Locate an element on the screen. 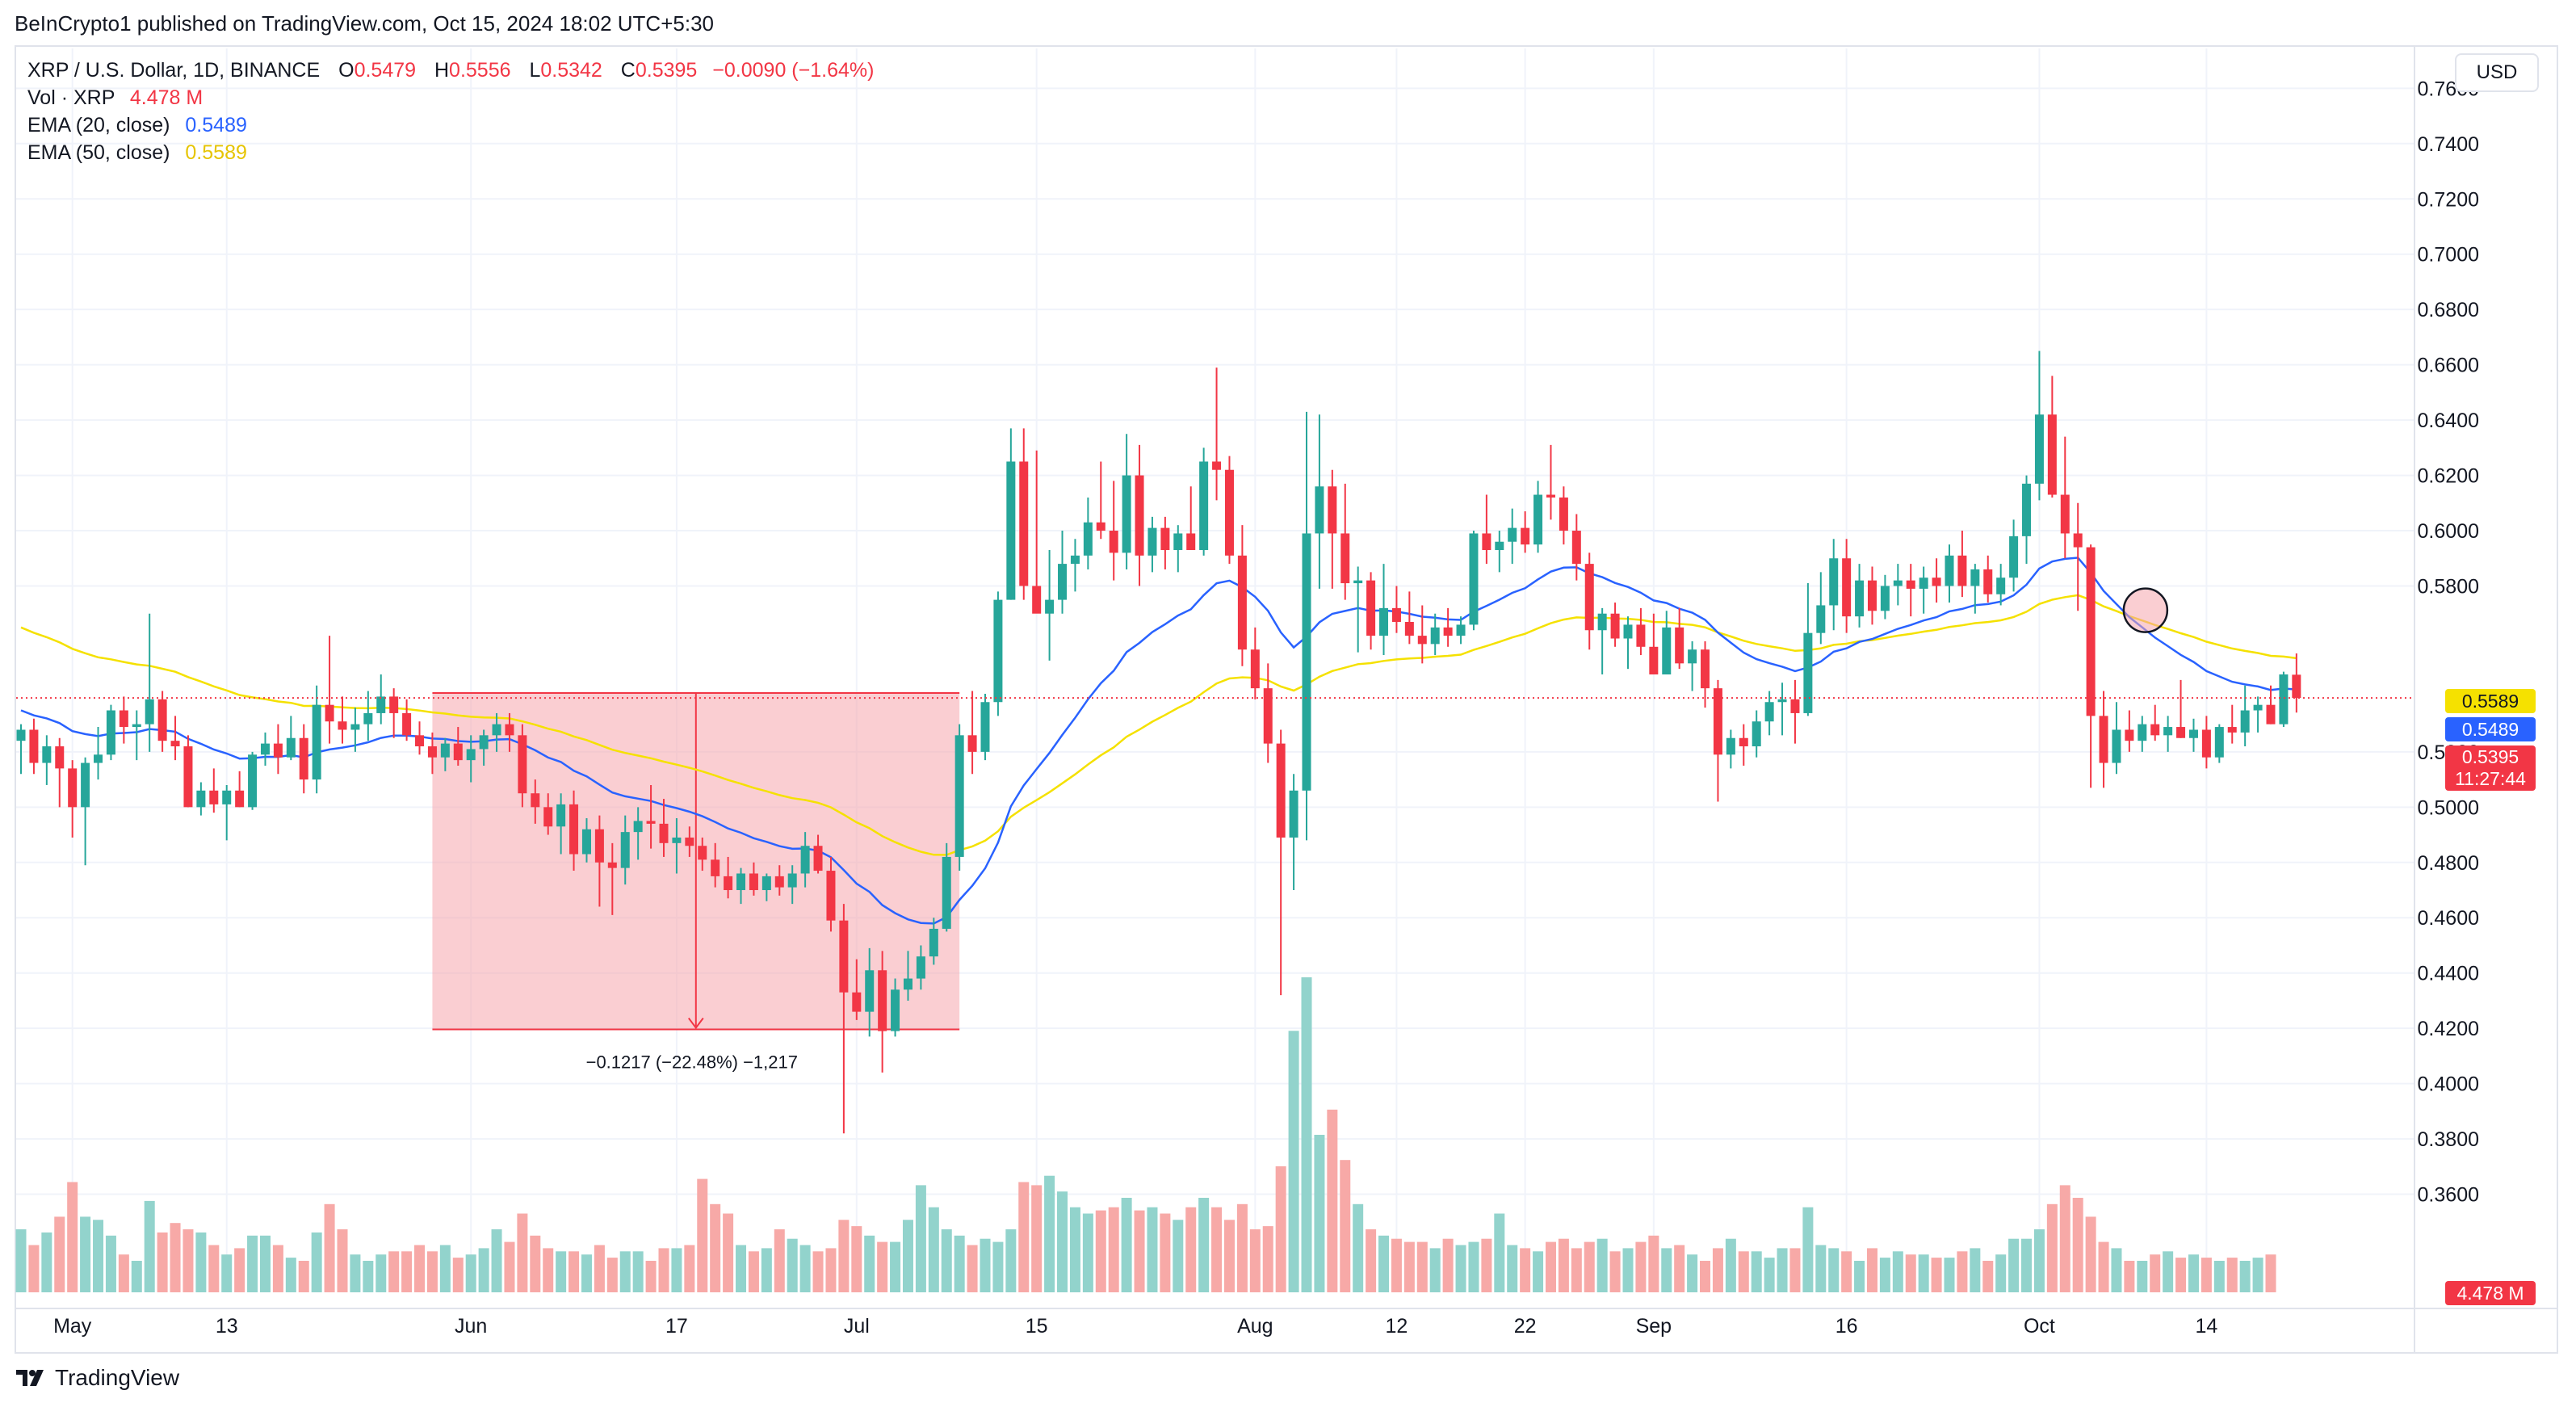 The width and height of the screenshot is (2576, 1407). legend-volume-label: Vol · XRP is located at coordinates (71, 98).